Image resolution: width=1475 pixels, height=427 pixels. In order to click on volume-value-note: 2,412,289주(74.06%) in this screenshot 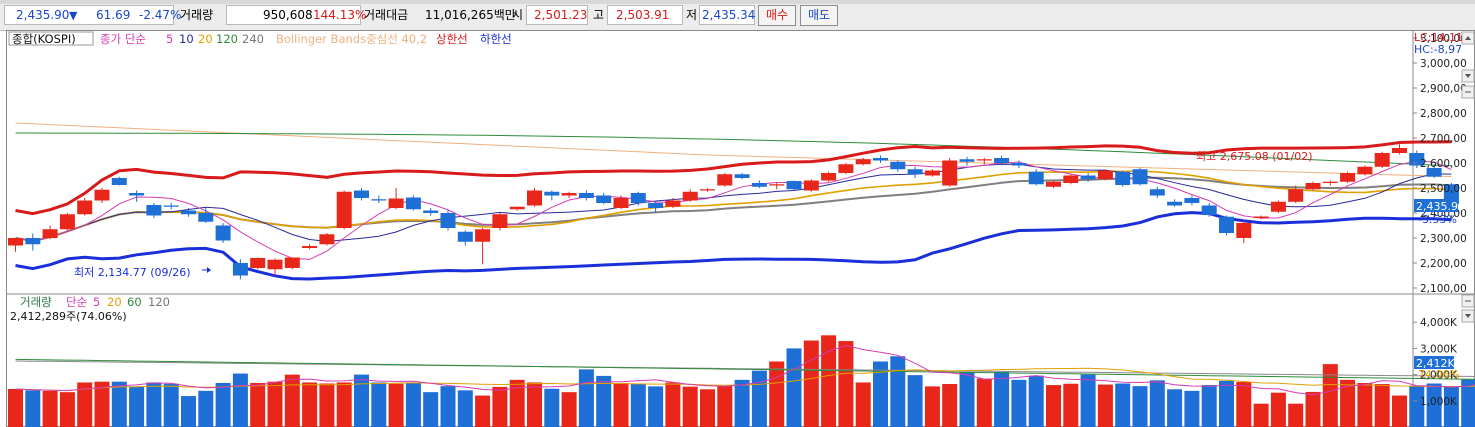, I will do `click(68, 316)`.